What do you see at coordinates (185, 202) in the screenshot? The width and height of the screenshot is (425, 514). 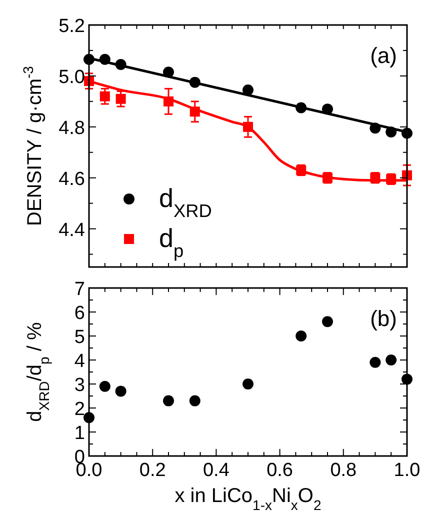 I see `legend-label: d$_{XRD}$` at bounding box center [185, 202].